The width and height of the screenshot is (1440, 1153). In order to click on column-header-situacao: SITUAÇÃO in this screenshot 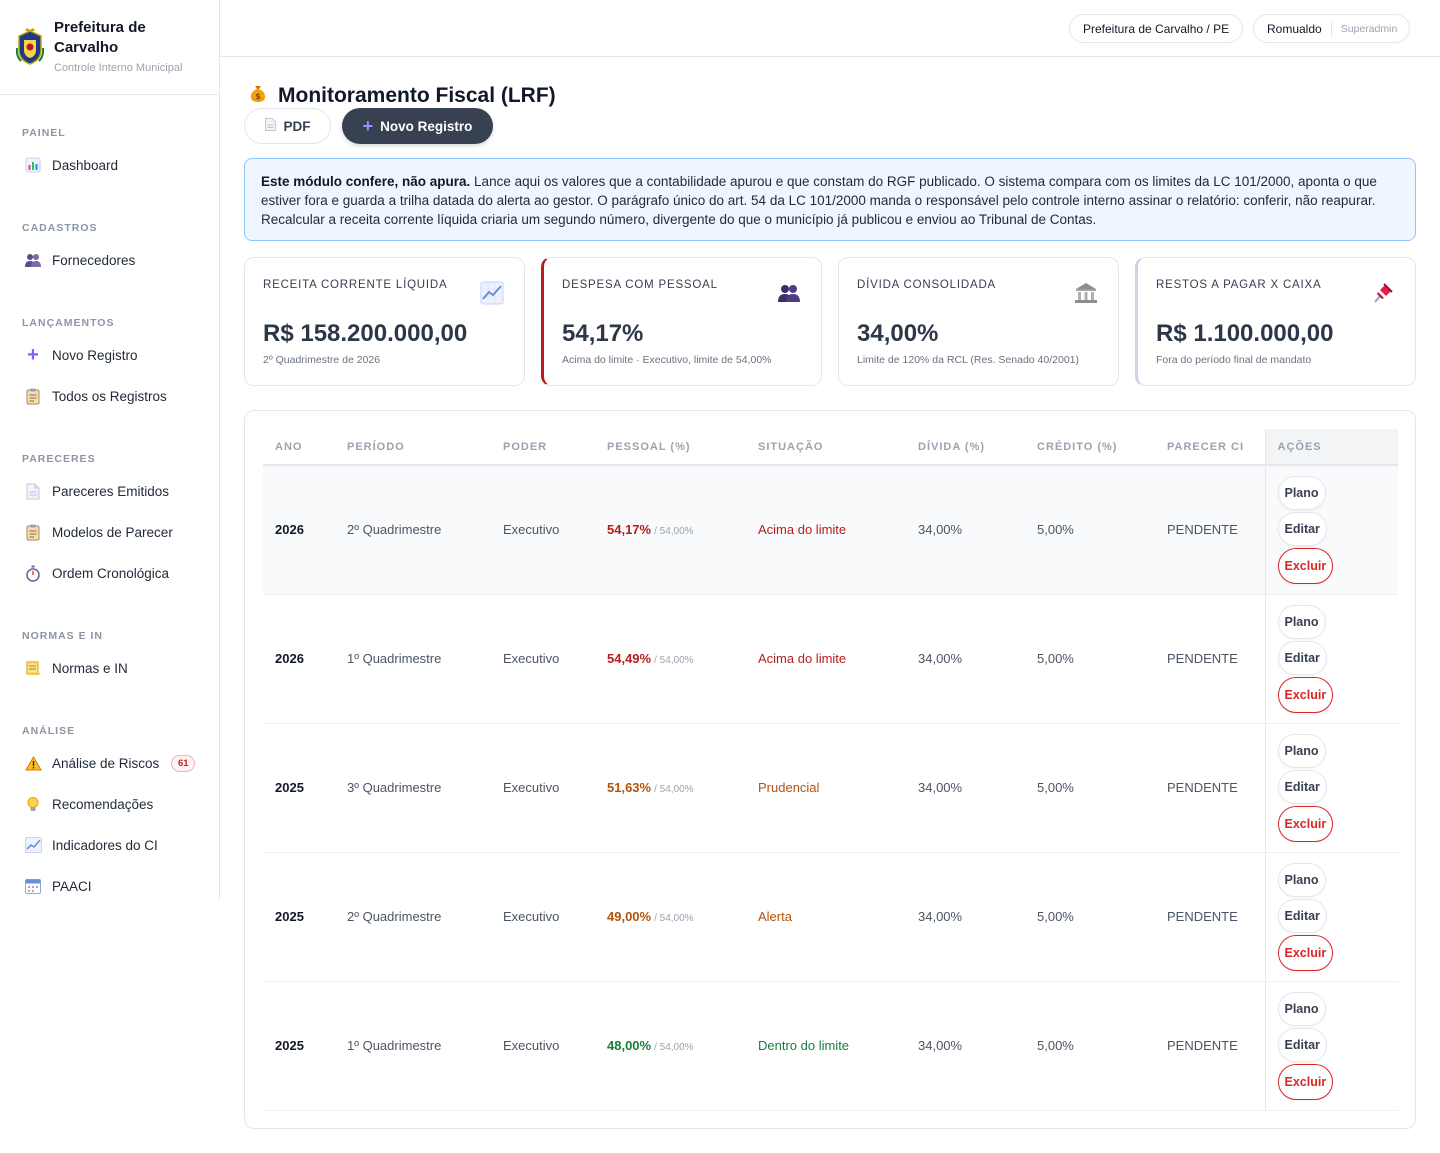, I will do `click(826, 447)`.